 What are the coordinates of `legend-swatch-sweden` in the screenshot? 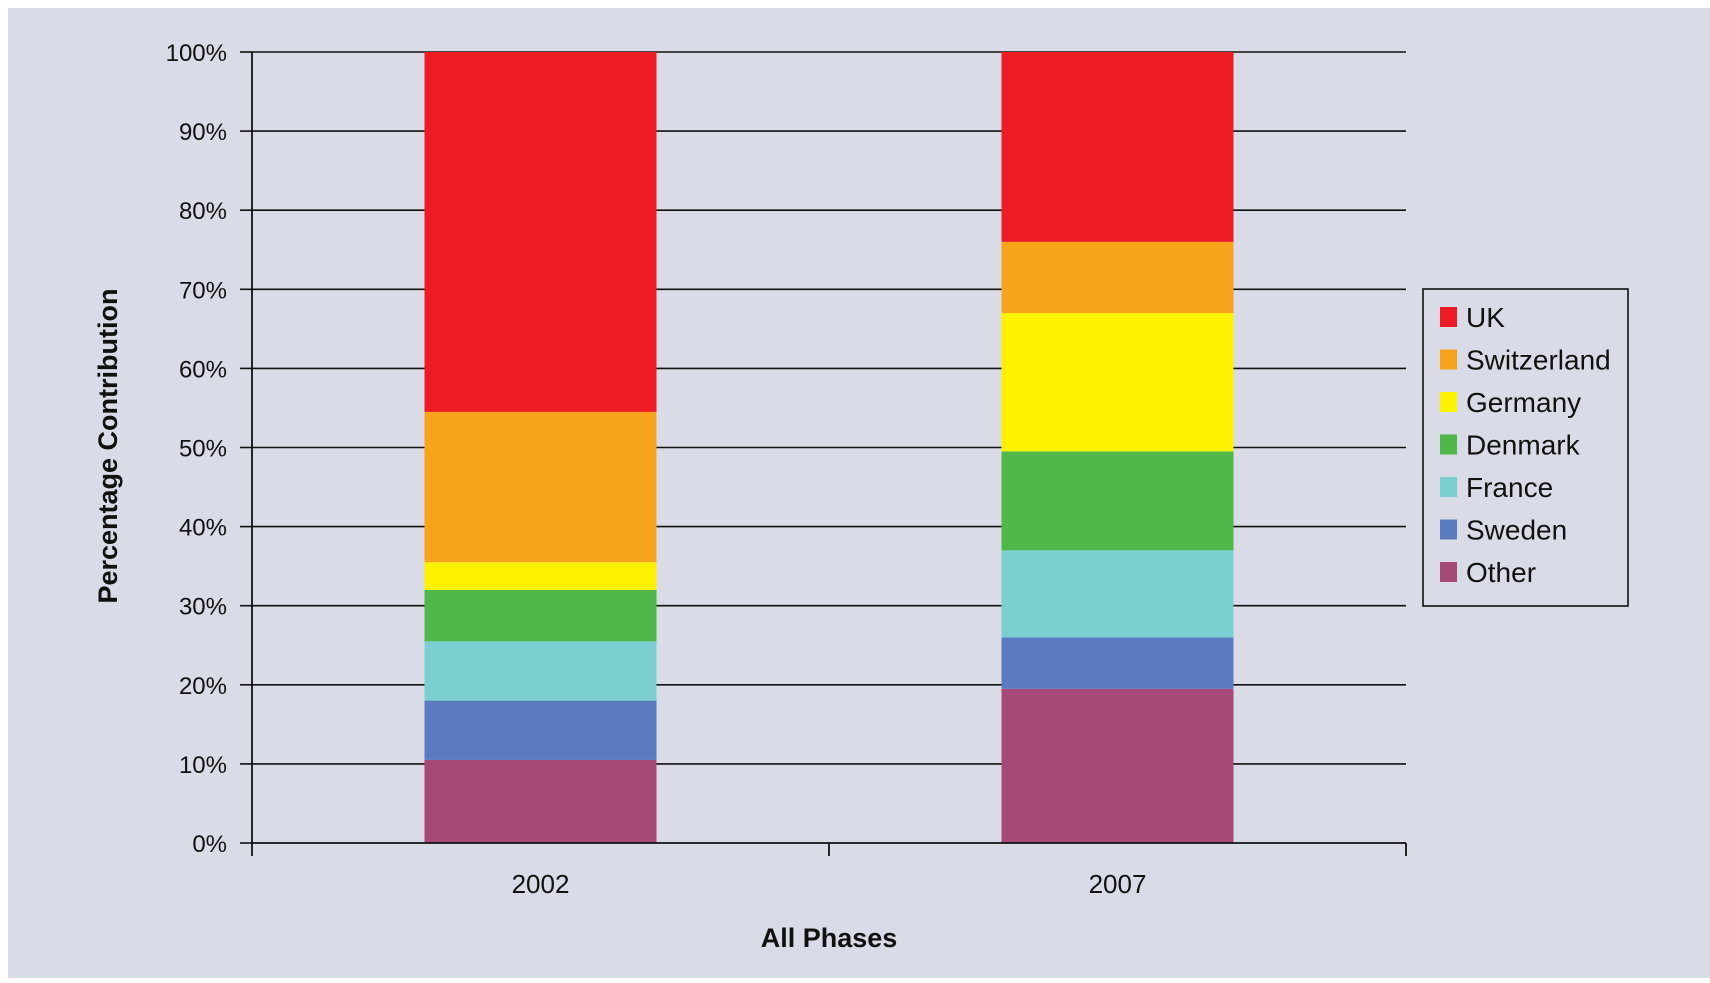 It's located at (1448, 529).